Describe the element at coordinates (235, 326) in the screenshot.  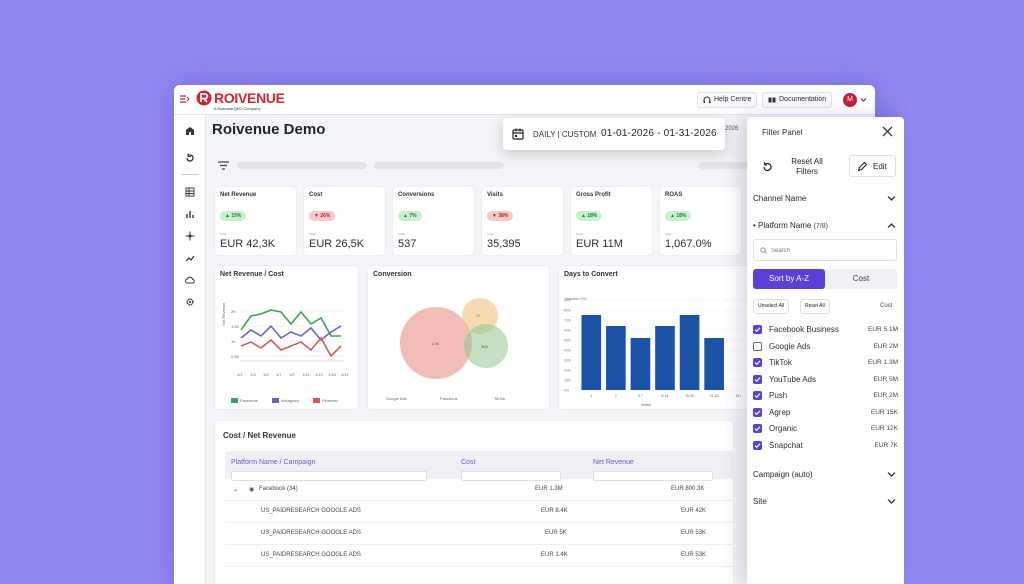
I see `y-tick: 1.5K` at that location.